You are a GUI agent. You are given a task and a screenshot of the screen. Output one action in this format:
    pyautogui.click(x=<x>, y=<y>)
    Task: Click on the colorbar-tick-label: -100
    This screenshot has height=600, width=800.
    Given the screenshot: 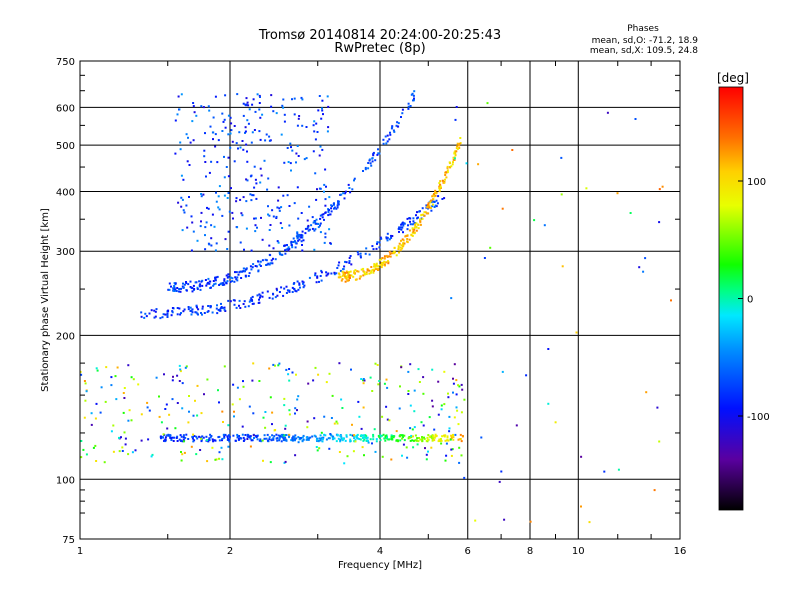 What is the action you would take?
    pyautogui.click(x=758, y=417)
    